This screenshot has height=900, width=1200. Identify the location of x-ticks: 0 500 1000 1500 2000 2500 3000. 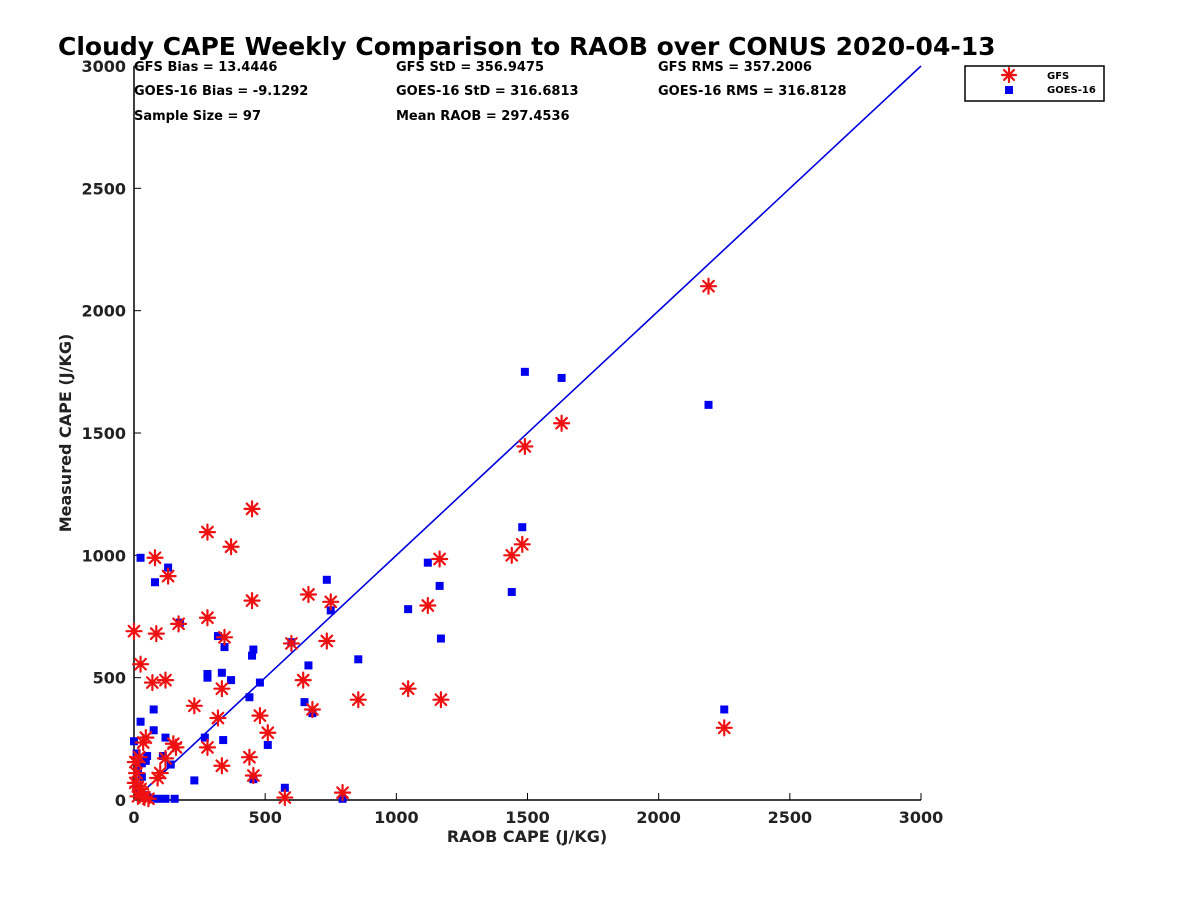
(535, 810).